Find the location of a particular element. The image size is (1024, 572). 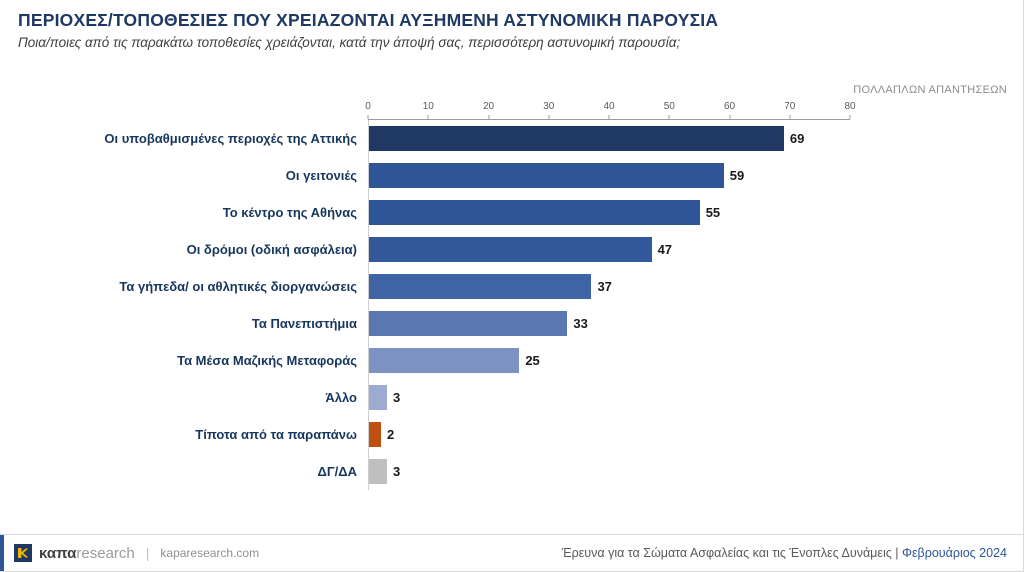

chart-row: Τα γήπεδα/ οι αθλητικές διοργανώσεις 37 is located at coordinates (434, 286).